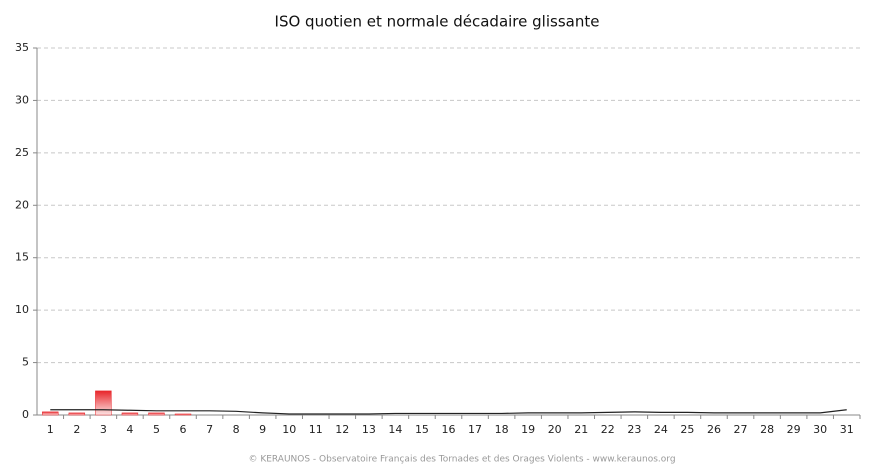  What do you see at coordinates (22, 99) in the screenshot?
I see `y-tick-label: 30` at bounding box center [22, 99].